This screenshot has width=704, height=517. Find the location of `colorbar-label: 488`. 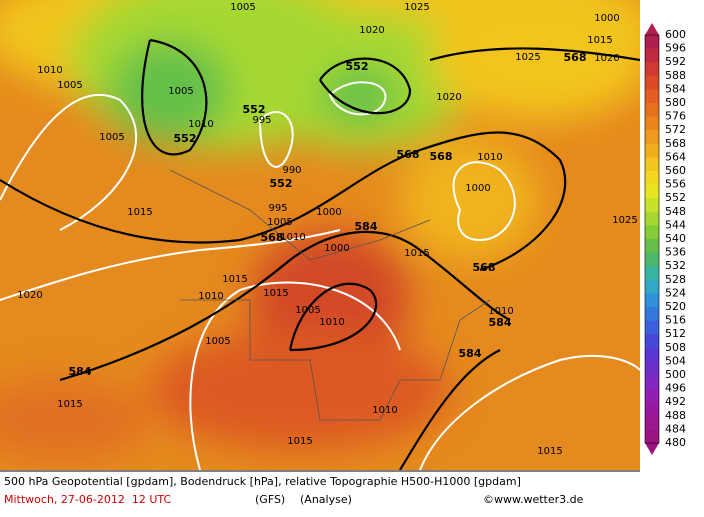

colorbar-label: 488 is located at coordinates (675, 415).